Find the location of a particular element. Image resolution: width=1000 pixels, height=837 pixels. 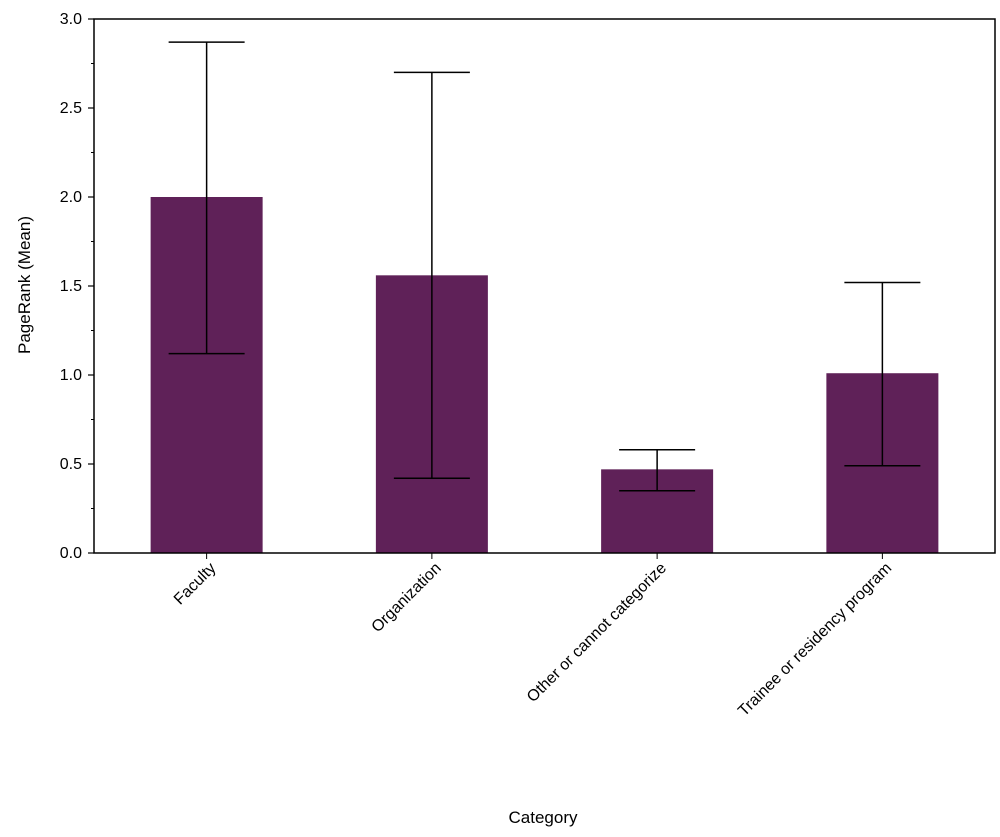

y-tick-label-6: 3.0 is located at coordinates (71, 19).